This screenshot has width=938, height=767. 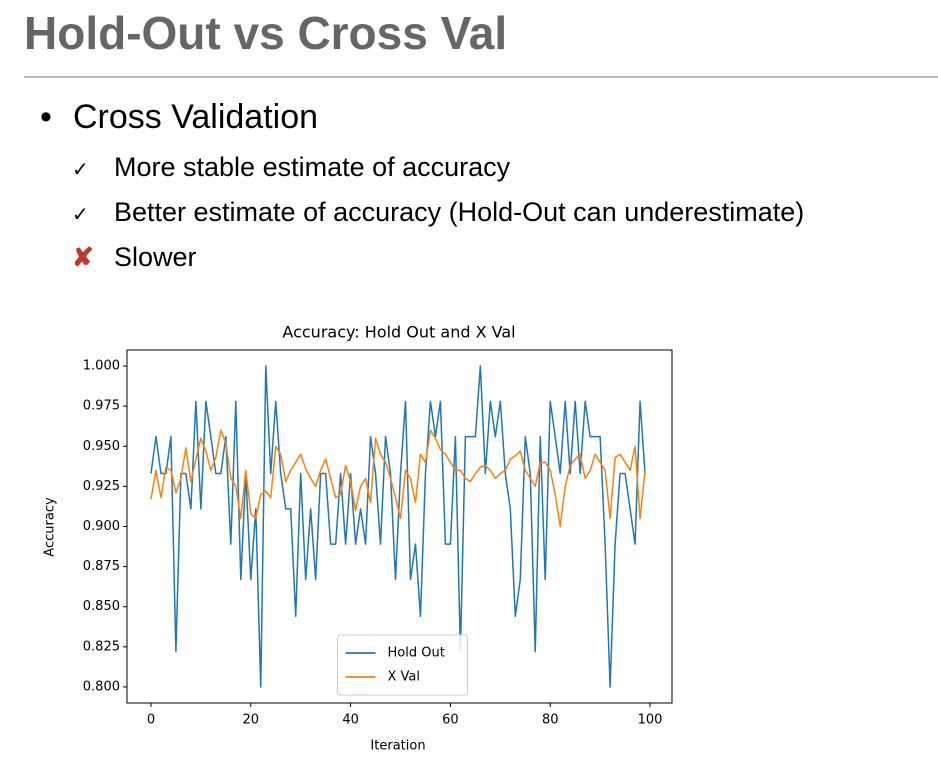 I want to click on sub-item: ✘ Slower, so click(x=134, y=257).